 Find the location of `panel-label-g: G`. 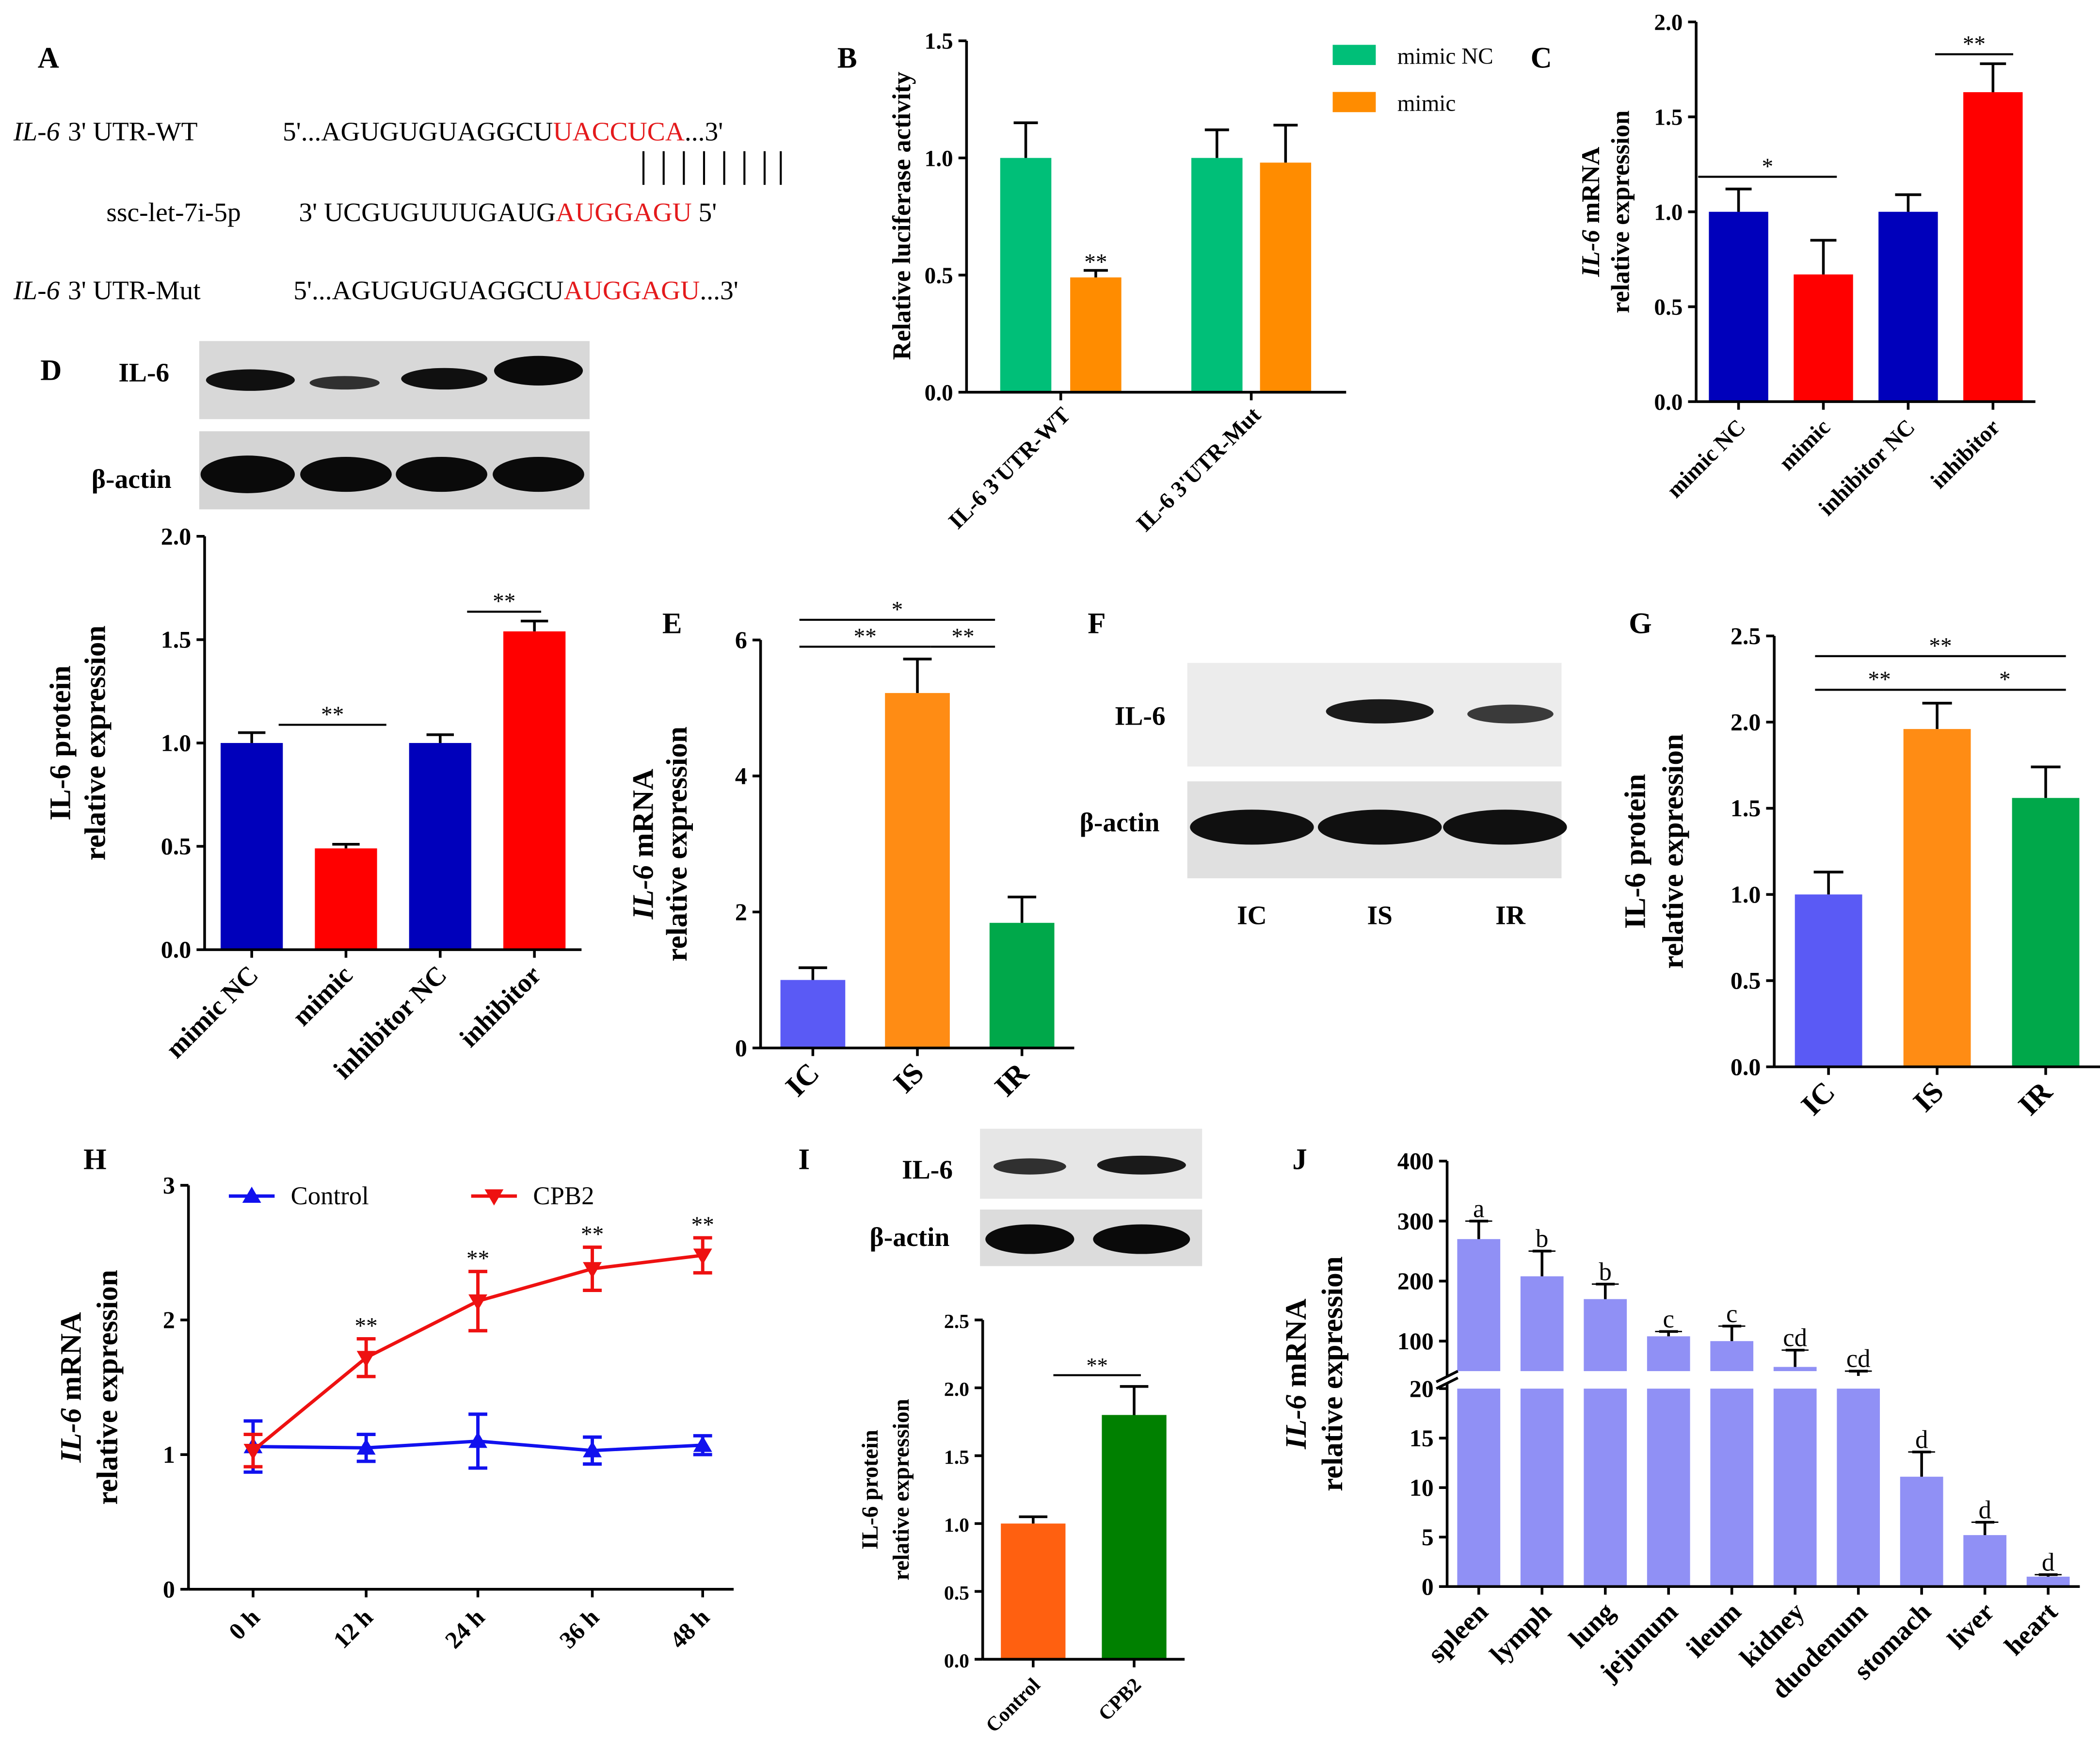

panel-label-g: G is located at coordinates (1640, 624).